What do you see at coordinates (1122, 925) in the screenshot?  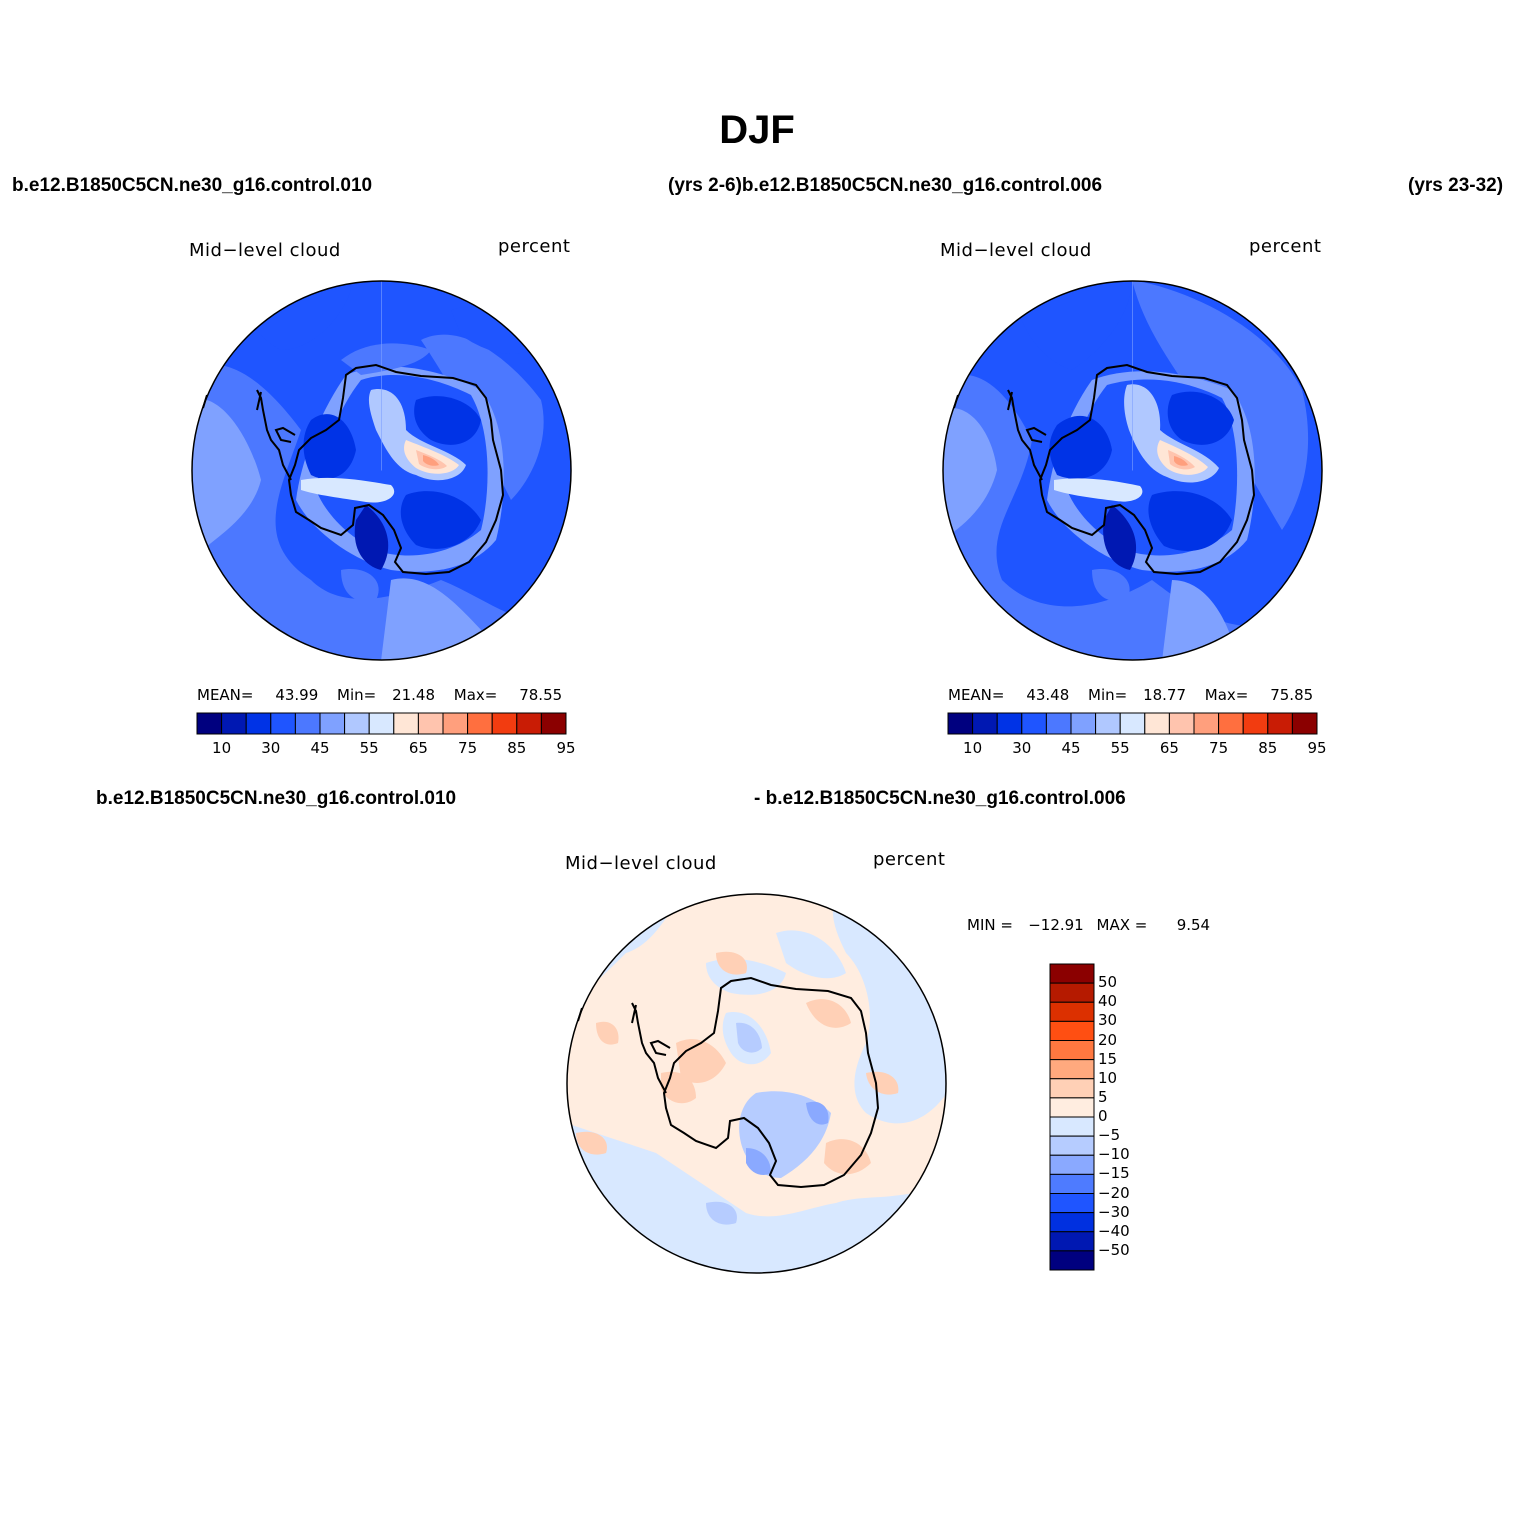 I see `panel3-max-label: MAX =` at bounding box center [1122, 925].